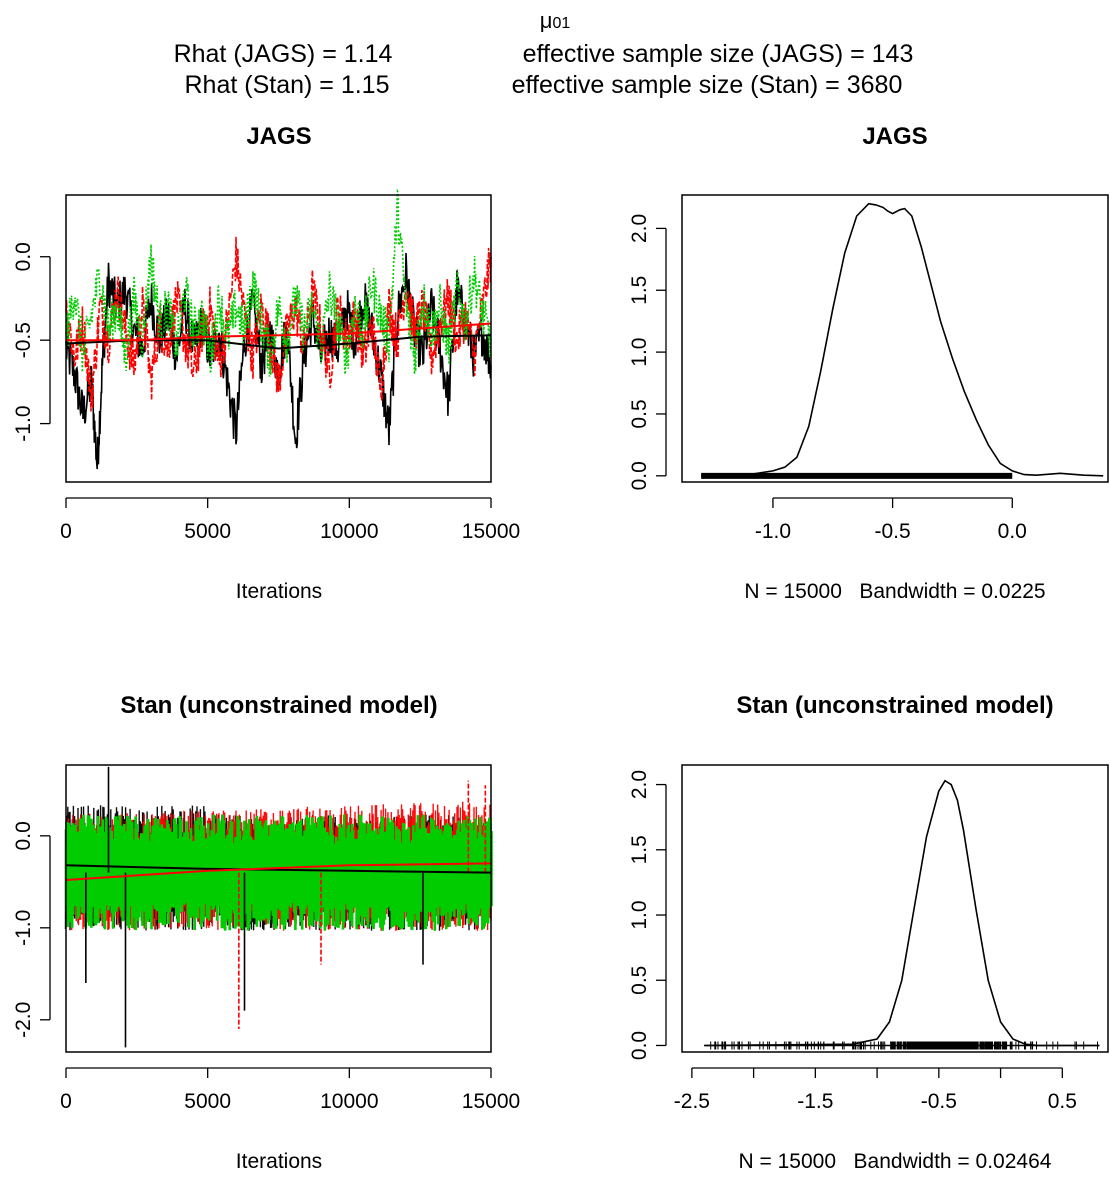 Image resolution: width=1110 pixels, height=1184 pixels. I want to click on jags-density-xlabel: N = 15000 Bandwidth = 0.0225, so click(894, 591).